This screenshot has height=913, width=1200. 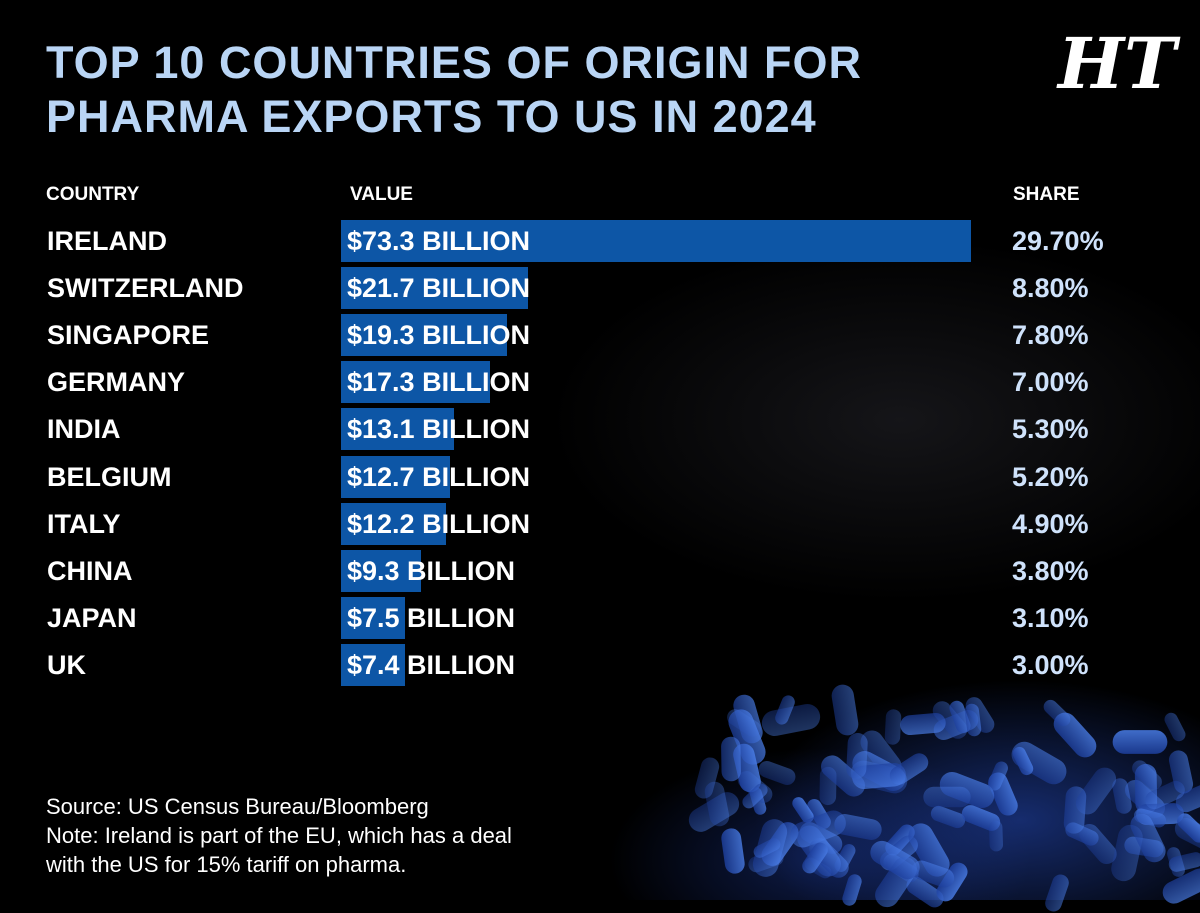 What do you see at coordinates (600, 571) in the screenshot?
I see `table-row: CHINA $9.3 BILLION 3.80%` at bounding box center [600, 571].